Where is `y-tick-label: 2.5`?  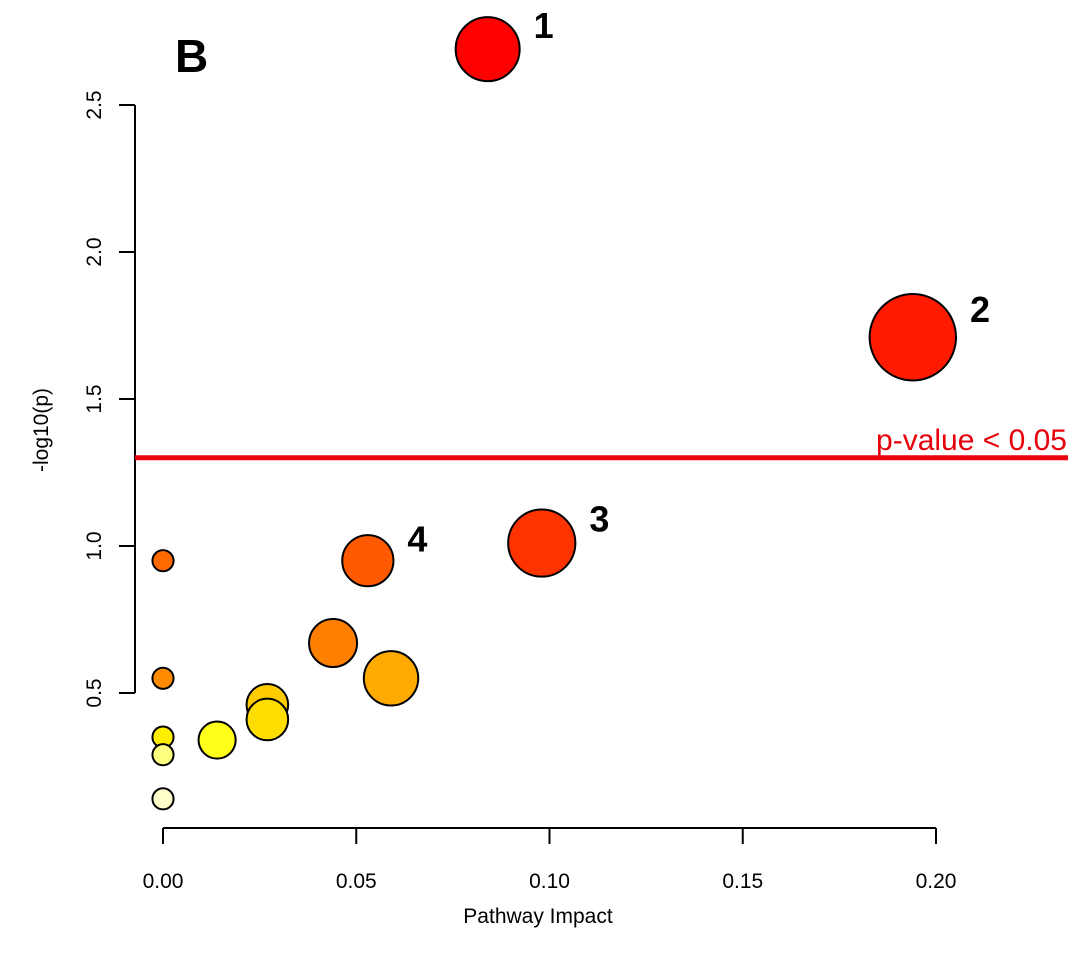 y-tick-label: 2.5 is located at coordinates (94, 104).